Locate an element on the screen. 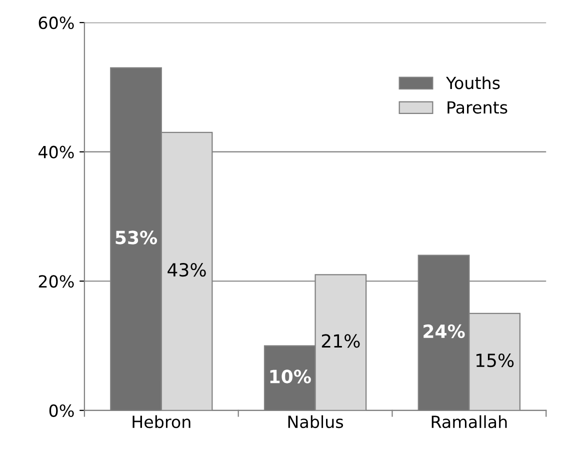 This screenshot has width=563, height=451. data-label: 24% is located at coordinates (444, 331).